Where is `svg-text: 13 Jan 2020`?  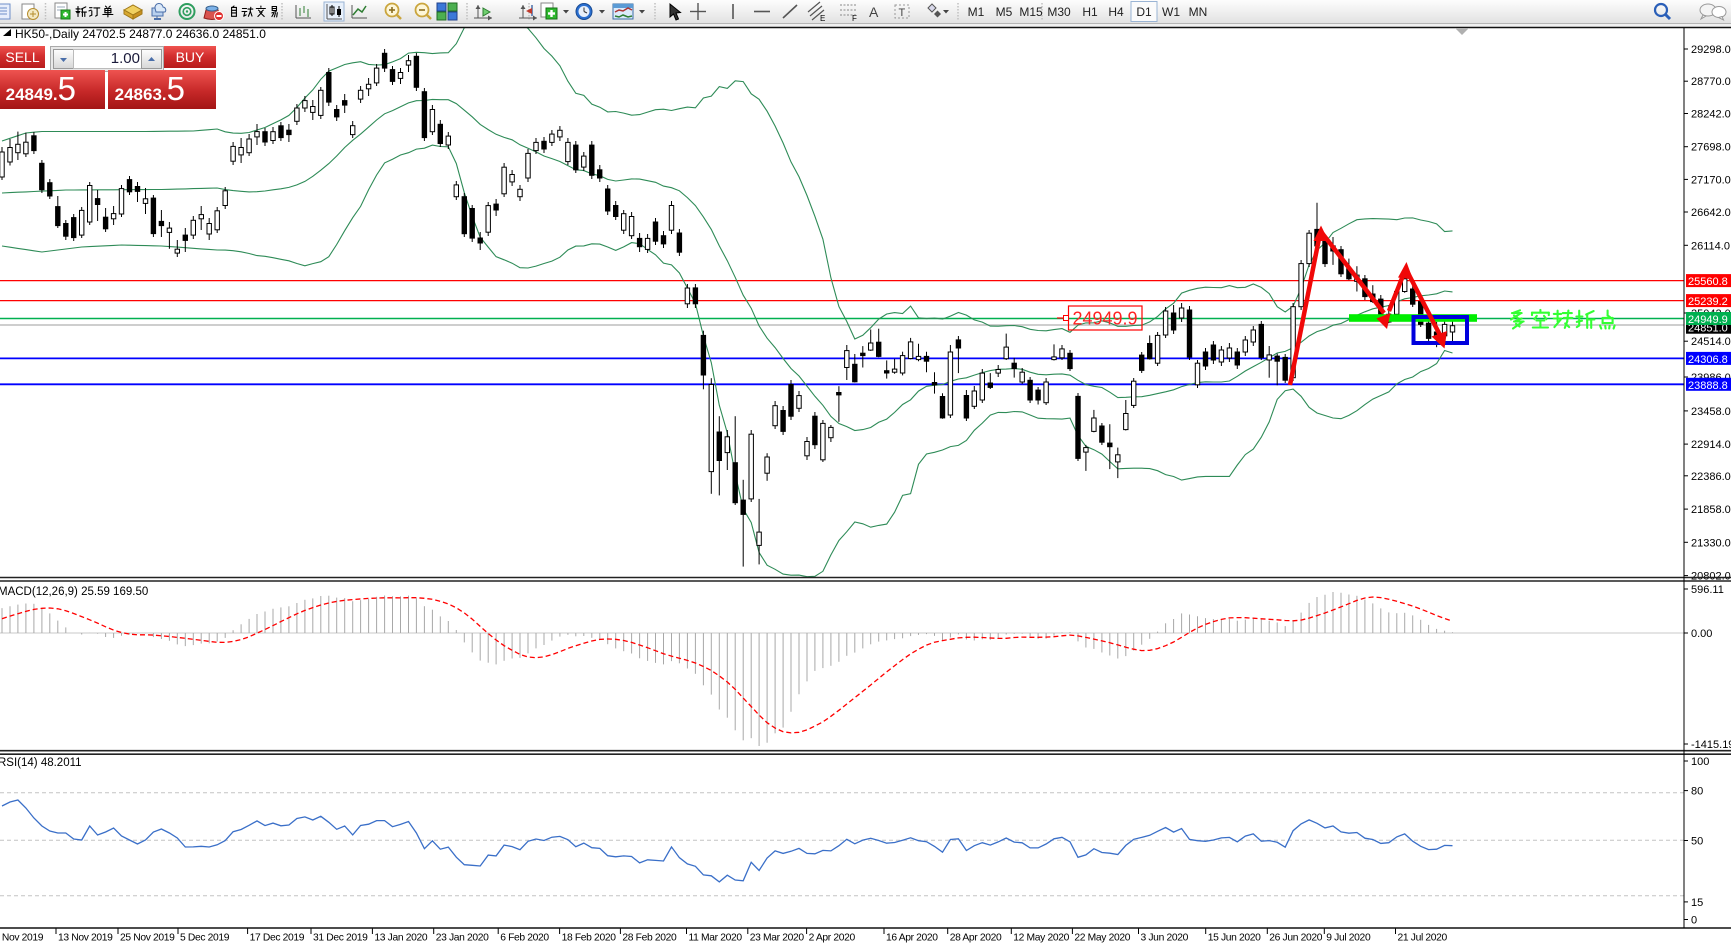
svg-text: 13 Jan 2020 is located at coordinates (400, 938).